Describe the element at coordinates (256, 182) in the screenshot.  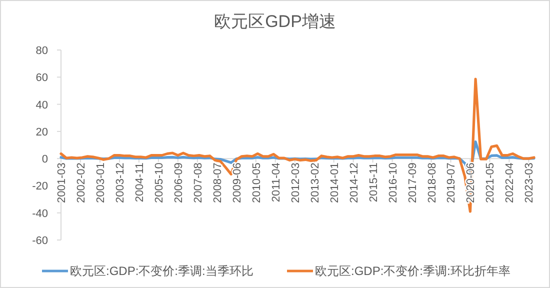
I see `x-tick-label: 2010-05` at that location.